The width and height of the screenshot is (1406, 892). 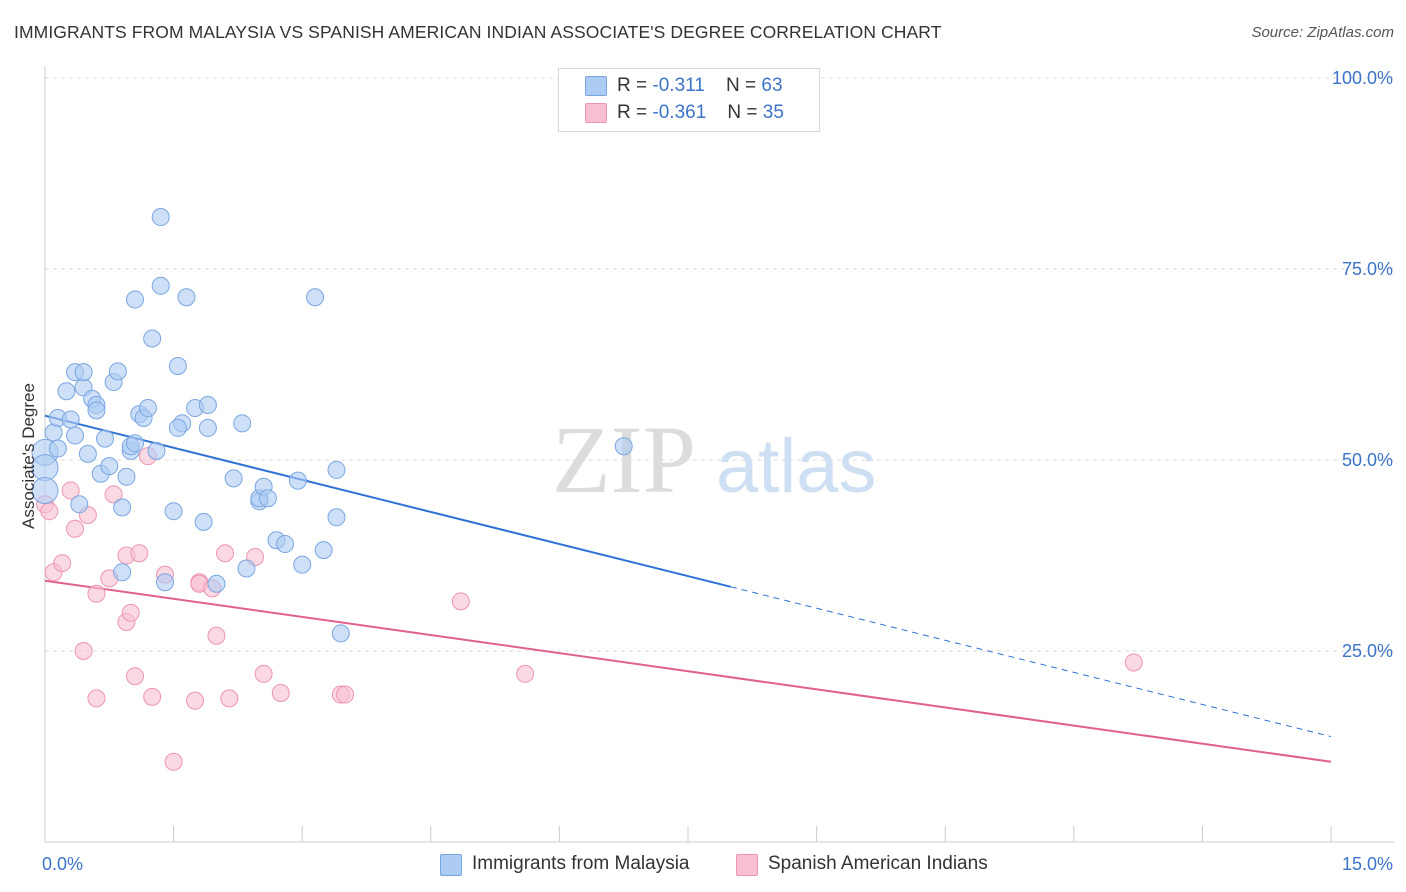 What do you see at coordinates (1367, 651) in the screenshot?
I see `y-tick-label: 25.0%` at bounding box center [1367, 651].